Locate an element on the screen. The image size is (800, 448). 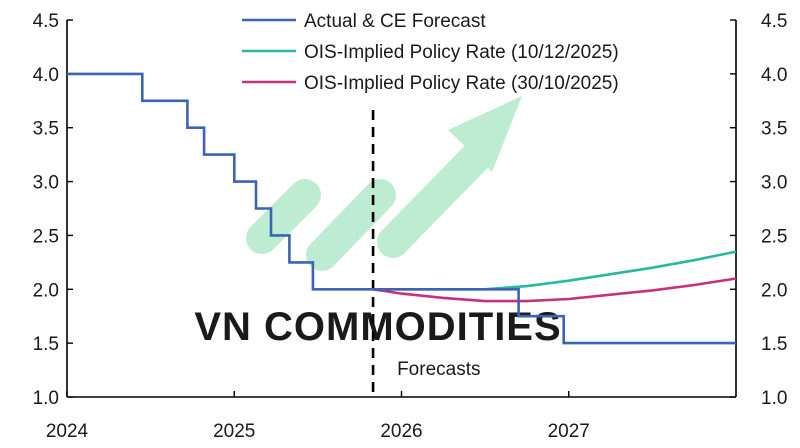
y-tick-label-right: 4.5 is located at coordinates (774, 21).